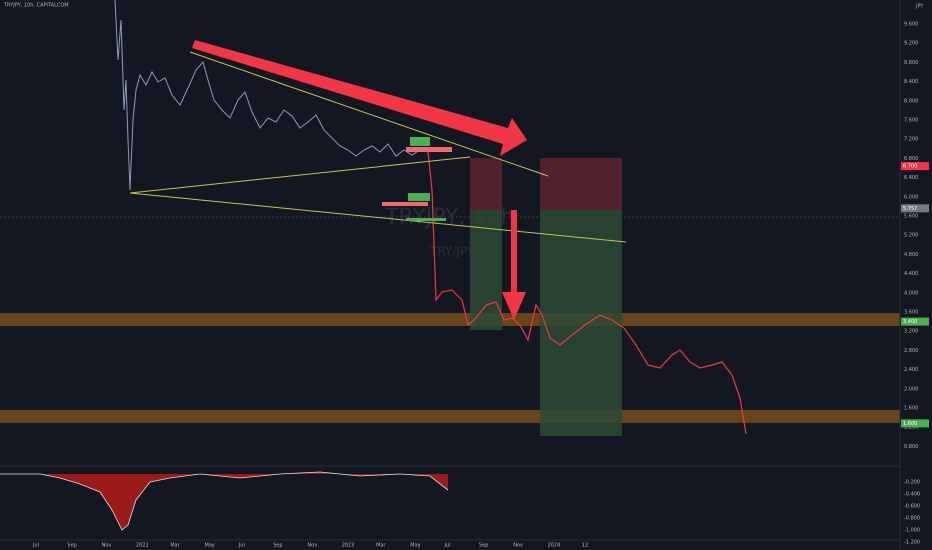 The width and height of the screenshot is (932, 550). I want to click on oscillator-line, so click(224, 501).